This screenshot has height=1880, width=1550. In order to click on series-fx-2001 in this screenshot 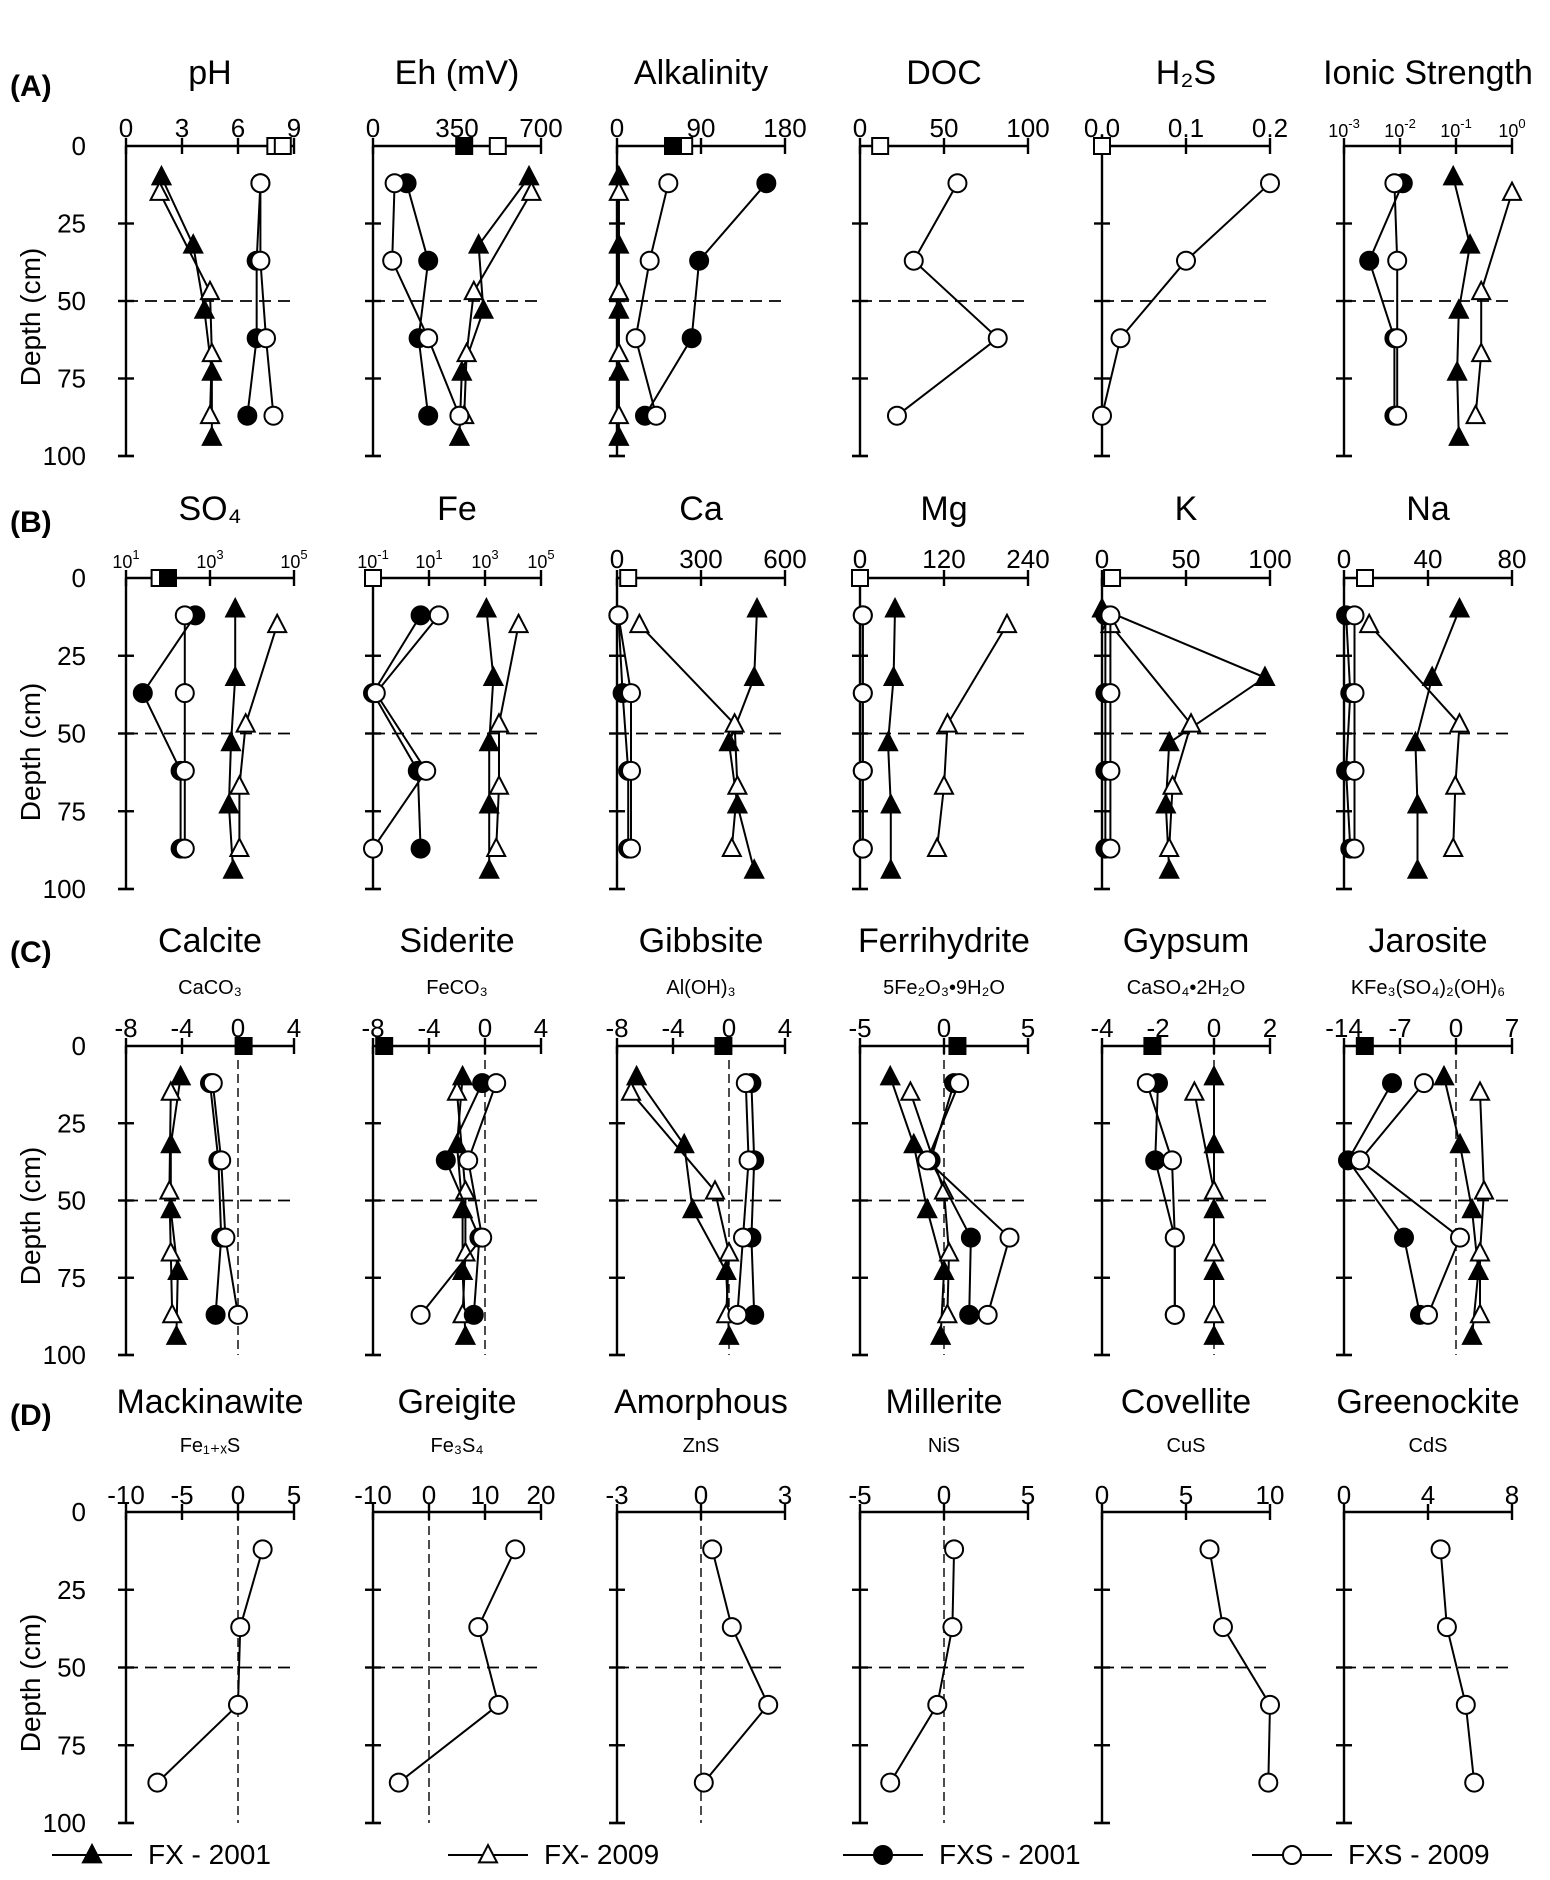, I will do `click(743, 738)`.